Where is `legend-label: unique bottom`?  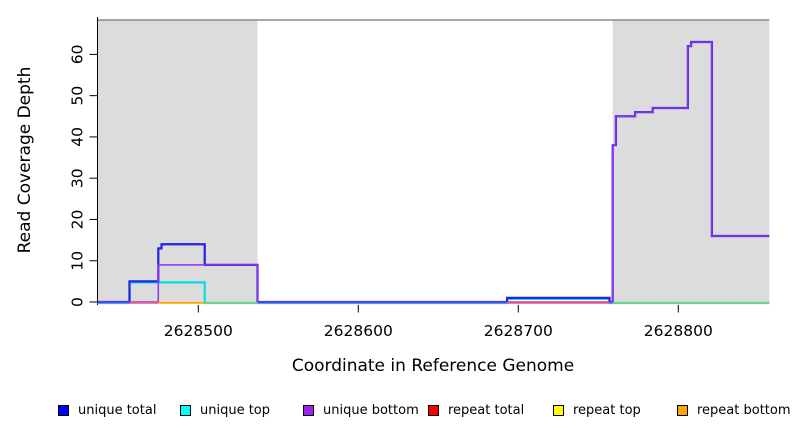 legend-label: unique bottom is located at coordinates (371, 410).